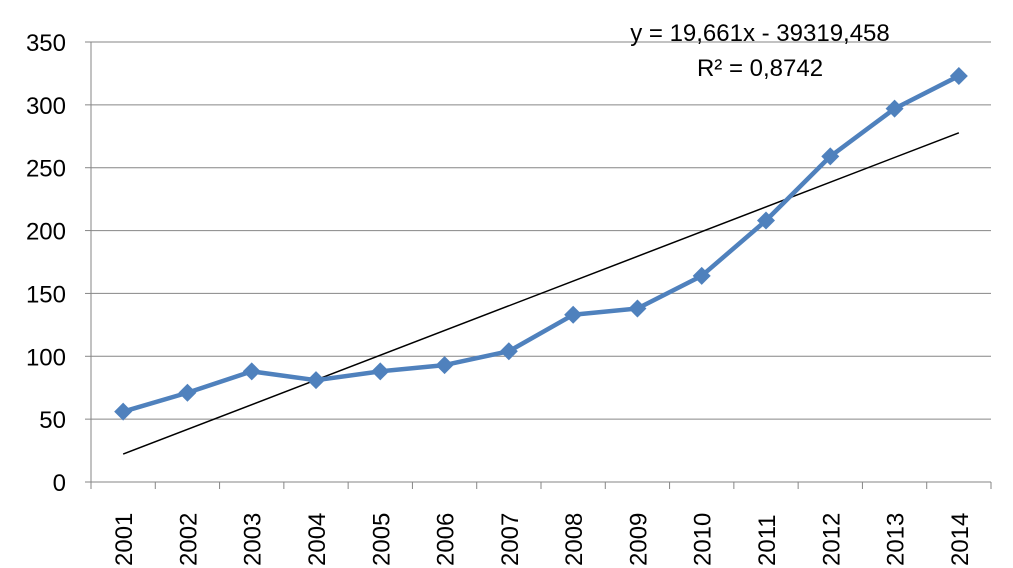 This screenshot has height=568, width=1013. What do you see at coordinates (760, 33) in the screenshot?
I see `trendline-equation: y = 19,661x - 39319,458` at bounding box center [760, 33].